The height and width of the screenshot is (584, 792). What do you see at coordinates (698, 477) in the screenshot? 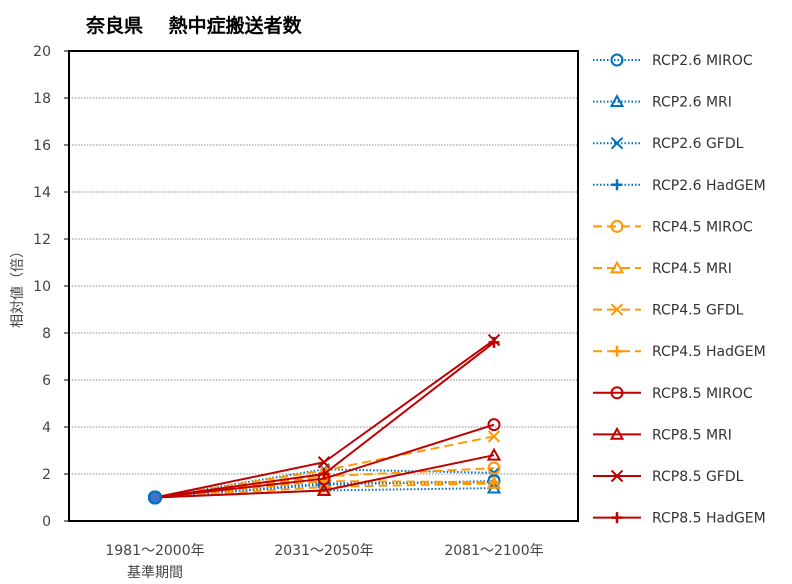
I see `legend-label: RCP8.5 GFDL` at bounding box center [698, 477].